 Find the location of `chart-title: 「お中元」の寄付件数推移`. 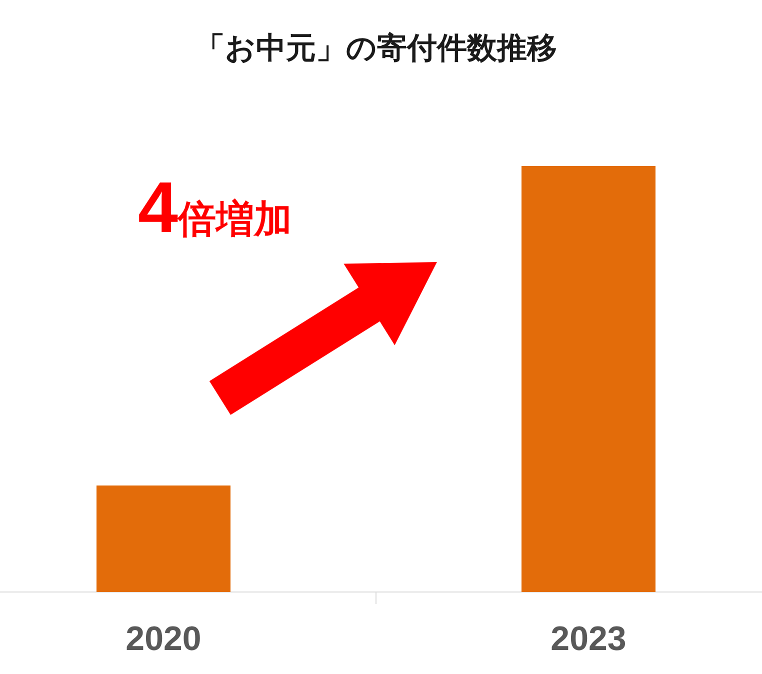

chart-title: 「お中元」の寄付件数推移 is located at coordinates (376, 48).